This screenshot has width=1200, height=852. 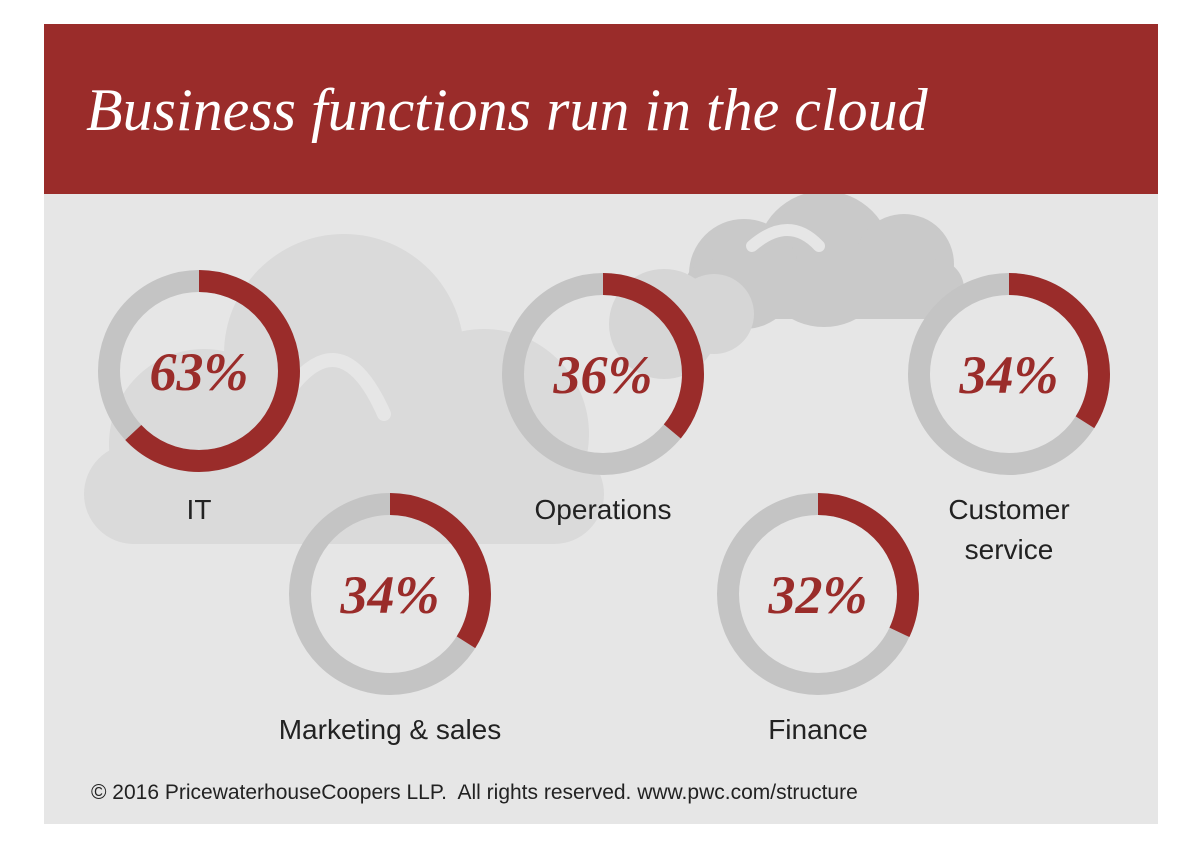 I want to click on donut-value-label-marketing-sales: 34%, so click(x=390, y=595).